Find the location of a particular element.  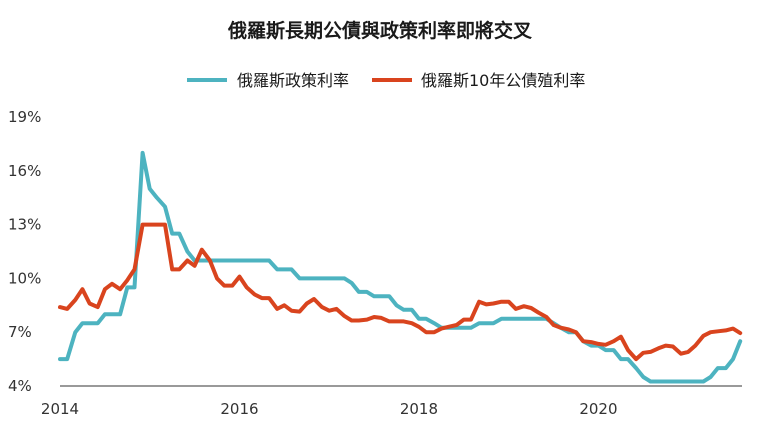

legend-label-policy-rate: 俄羅斯政策利率 is located at coordinates (293, 80).